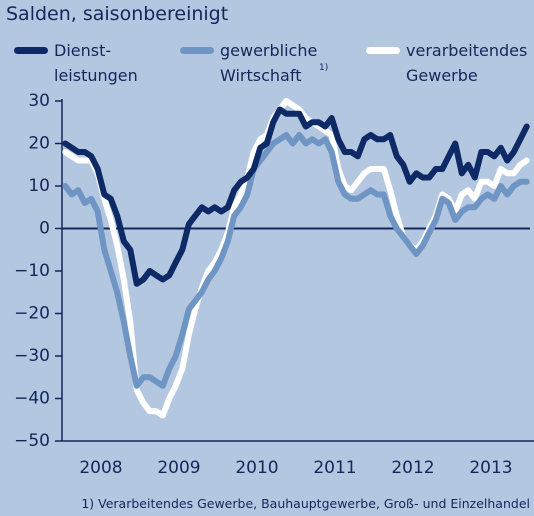  Describe the element at coordinates (32, 314) in the screenshot. I see `y-tick-label: −20` at that location.